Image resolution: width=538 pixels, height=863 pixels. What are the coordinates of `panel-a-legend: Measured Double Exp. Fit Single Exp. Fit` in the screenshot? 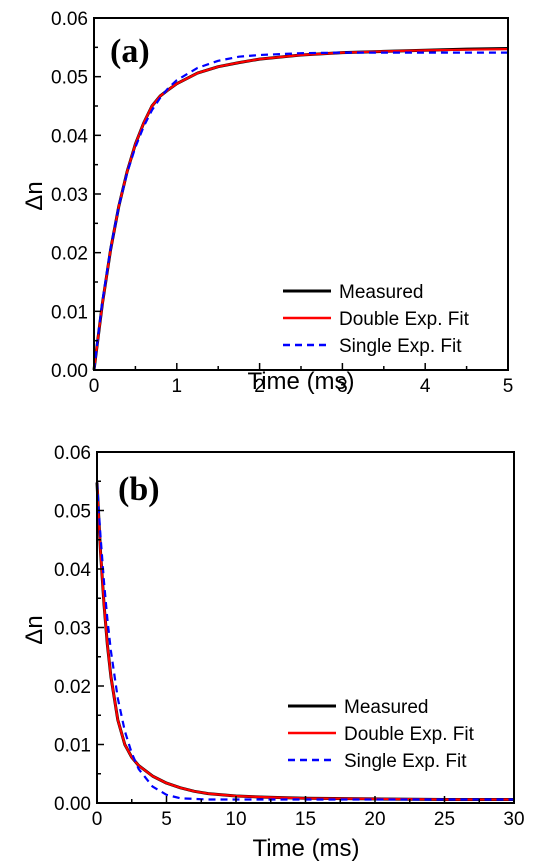 It's located at (376, 319).